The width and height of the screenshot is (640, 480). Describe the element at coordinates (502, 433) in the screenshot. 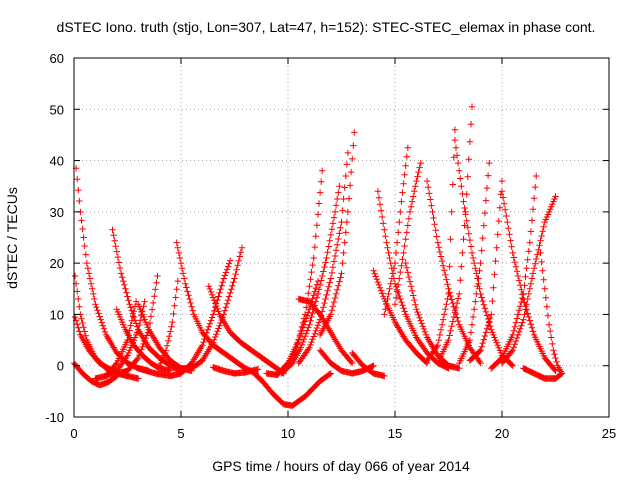

I see `x-tick-label: 20` at that location.